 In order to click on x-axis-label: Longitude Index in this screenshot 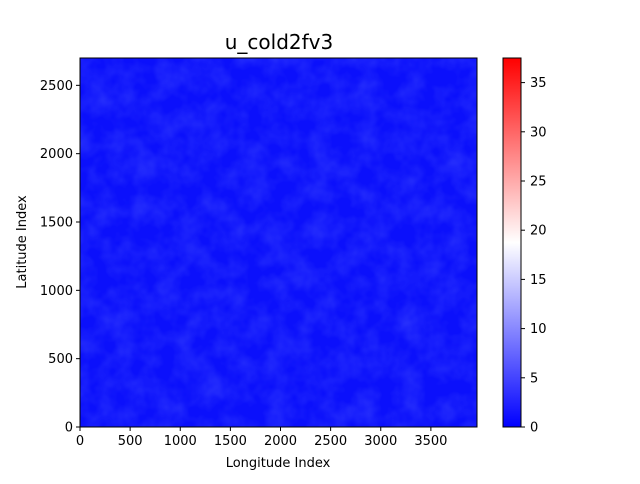, I will do `click(278, 463)`.